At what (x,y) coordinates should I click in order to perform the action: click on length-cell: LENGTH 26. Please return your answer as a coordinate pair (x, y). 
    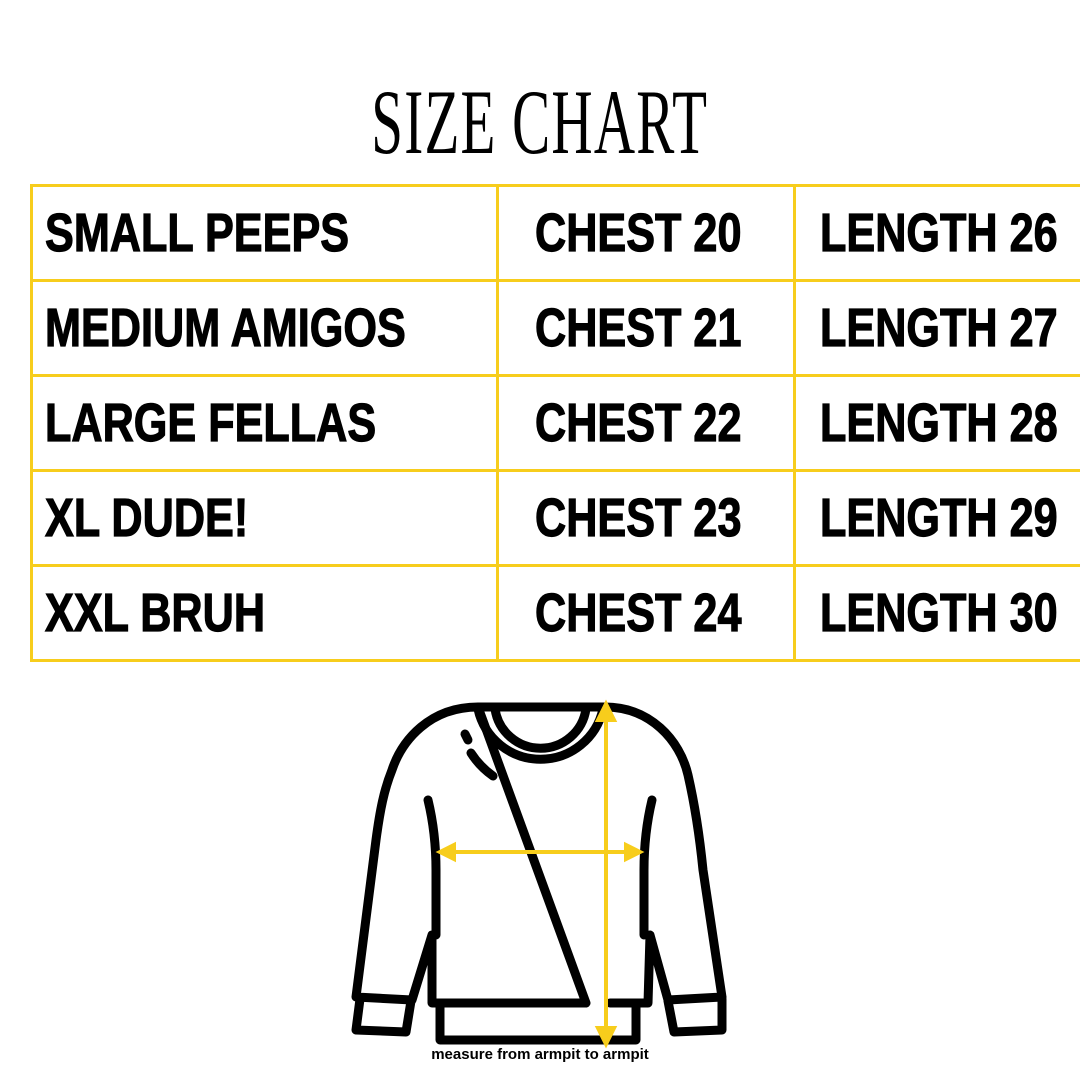
    Looking at the image, I should click on (936, 233).